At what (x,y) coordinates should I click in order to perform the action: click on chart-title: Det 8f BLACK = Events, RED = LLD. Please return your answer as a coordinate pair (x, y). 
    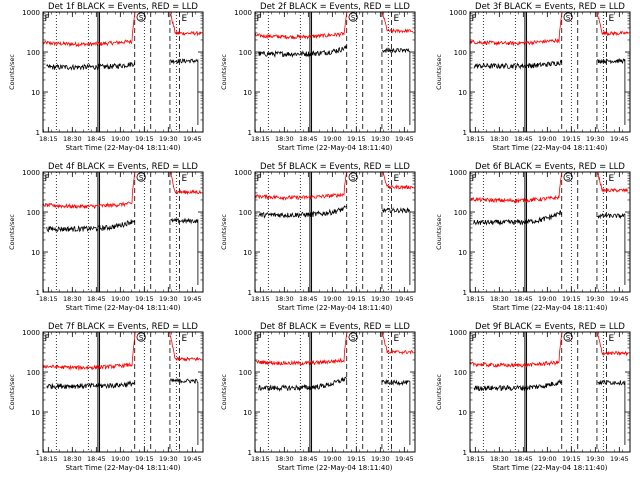
    Looking at the image, I should click on (335, 327).